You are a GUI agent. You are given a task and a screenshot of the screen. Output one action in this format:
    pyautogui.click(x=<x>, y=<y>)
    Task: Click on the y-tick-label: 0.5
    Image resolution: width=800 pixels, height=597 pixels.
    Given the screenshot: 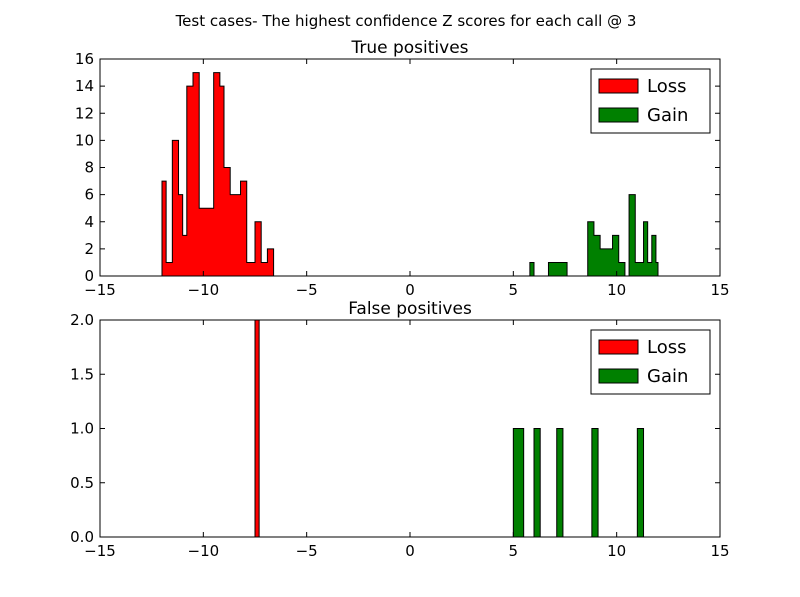 What is the action you would take?
    pyautogui.click(x=82, y=483)
    